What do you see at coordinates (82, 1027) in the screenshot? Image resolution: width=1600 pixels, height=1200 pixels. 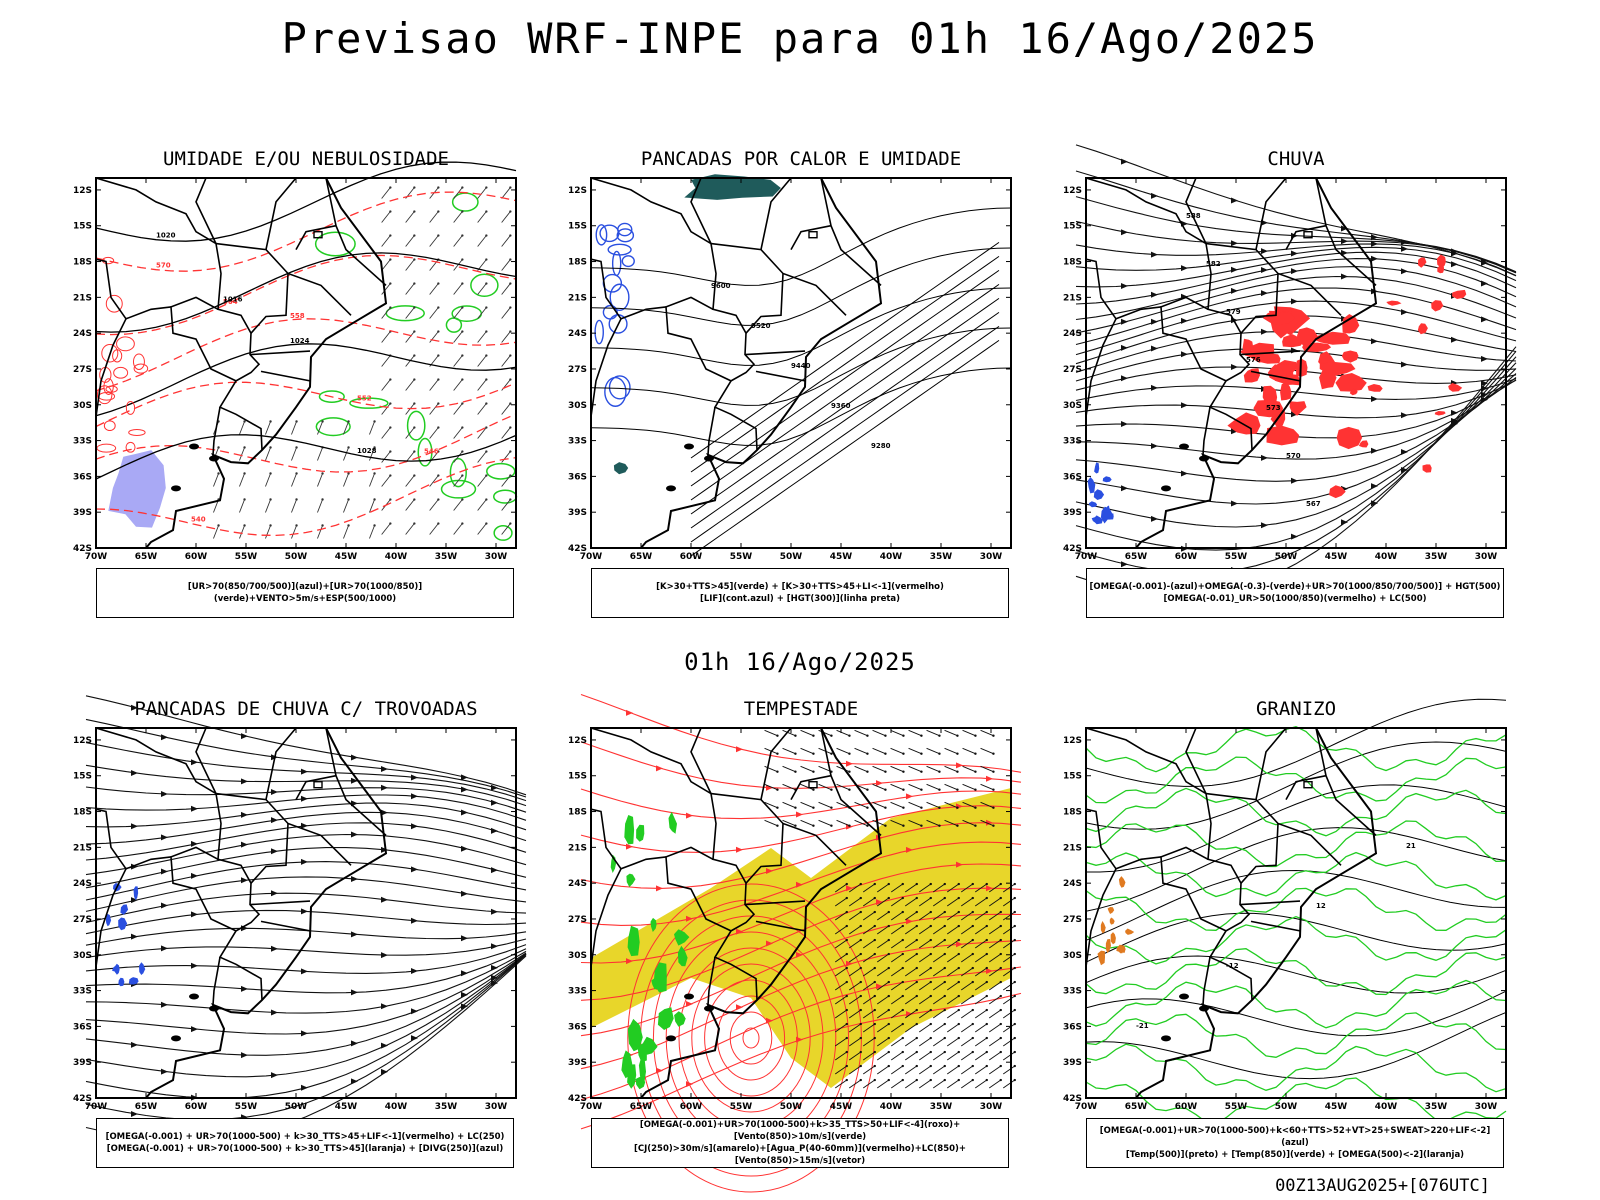 I see `lat-label: 36S` at bounding box center [82, 1027].